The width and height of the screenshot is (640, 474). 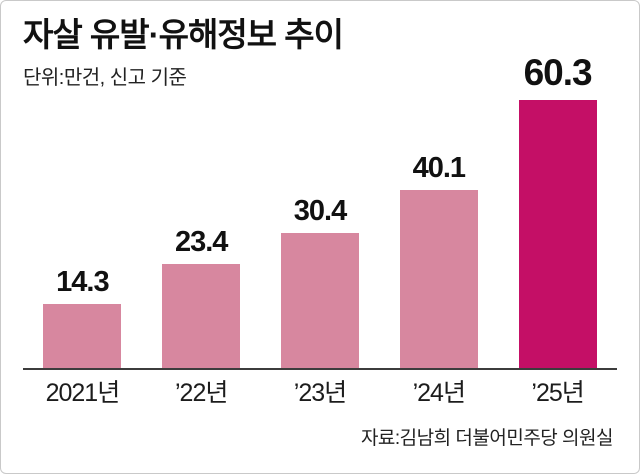 I want to click on bar-value-label: 40.1, so click(x=439, y=168).